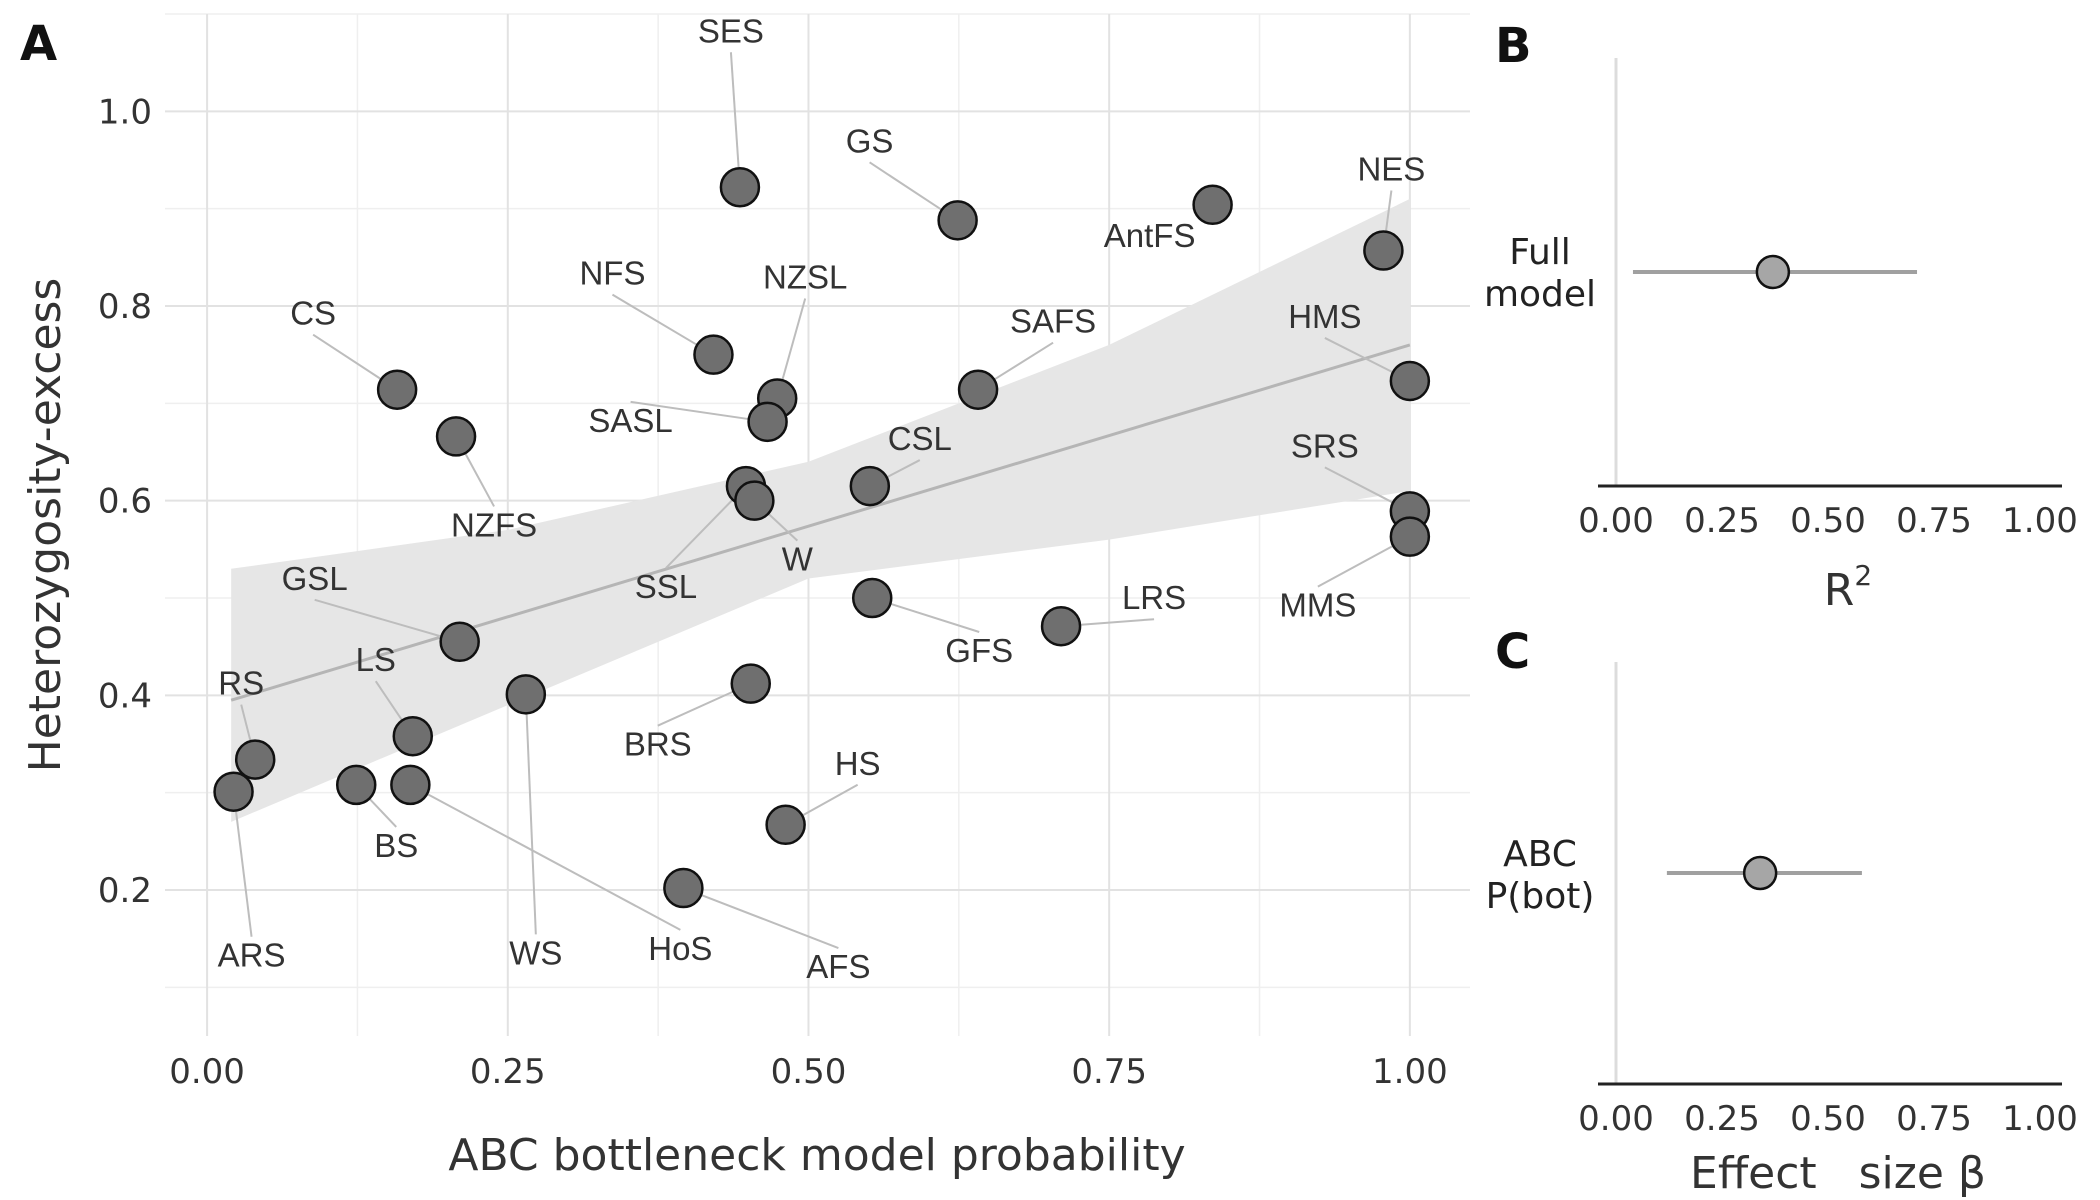  I want to click on point-label: BS, so click(396, 845).